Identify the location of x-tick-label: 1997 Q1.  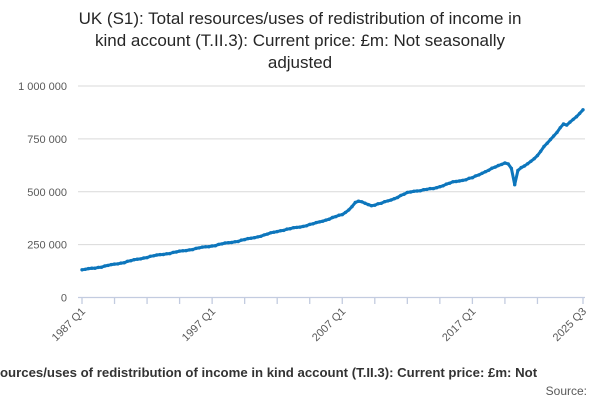
(199, 325).